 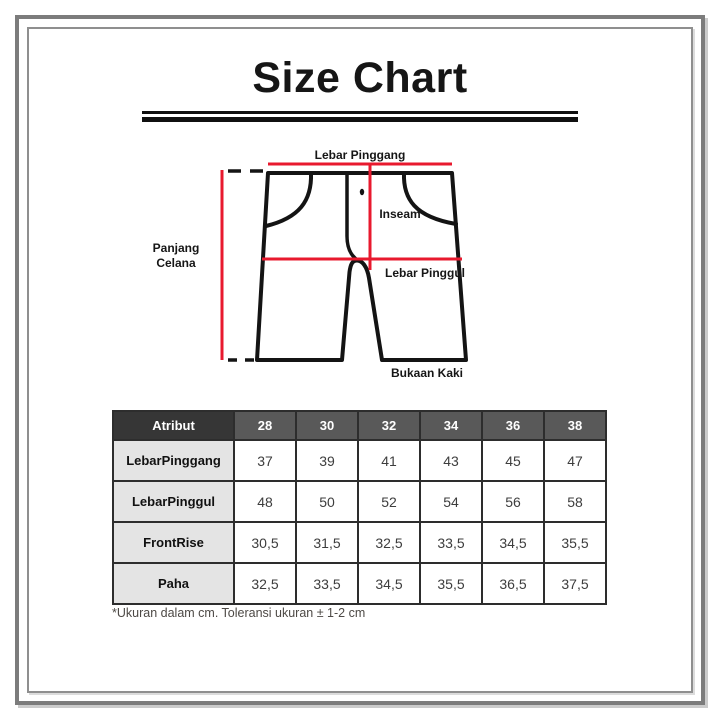 What do you see at coordinates (451, 425) in the screenshot?
I see `header-cell-size-34: 34` at bounding box center [451, 425].